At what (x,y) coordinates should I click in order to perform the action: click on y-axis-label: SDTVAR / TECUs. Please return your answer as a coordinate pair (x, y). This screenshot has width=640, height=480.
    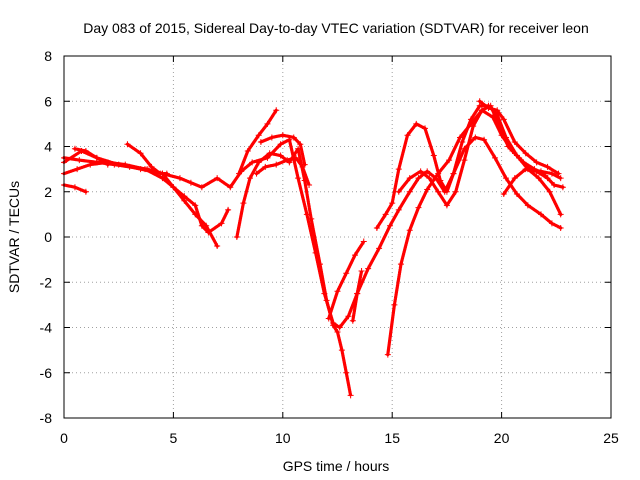
    Looking at the image, I should click on (14, 237).